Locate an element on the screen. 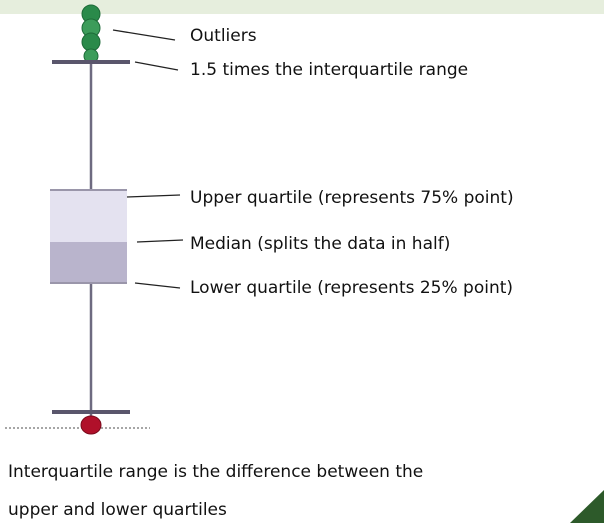 The image size is (604, 523). top-band is located at coordinates (302, 7).